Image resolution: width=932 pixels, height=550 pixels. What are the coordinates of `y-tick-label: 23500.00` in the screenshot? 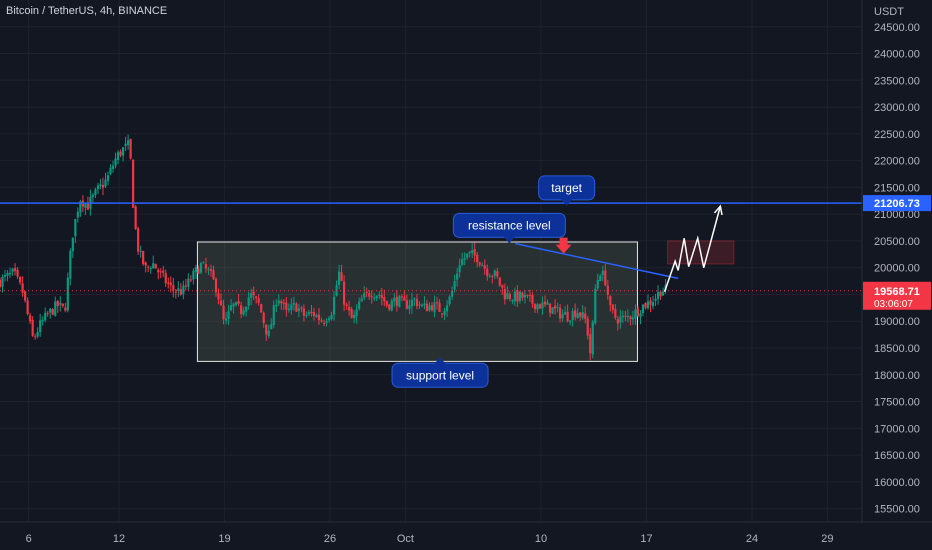 It's located at (897, 81).